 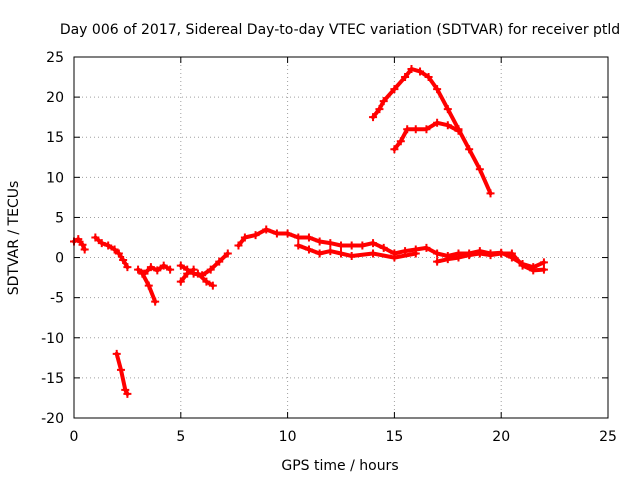 What do you see at coordinates (14, 238) in the screenshot?
I see `y-axis-label: SDTVAR / TECUs` at bounding box center [14, 238].